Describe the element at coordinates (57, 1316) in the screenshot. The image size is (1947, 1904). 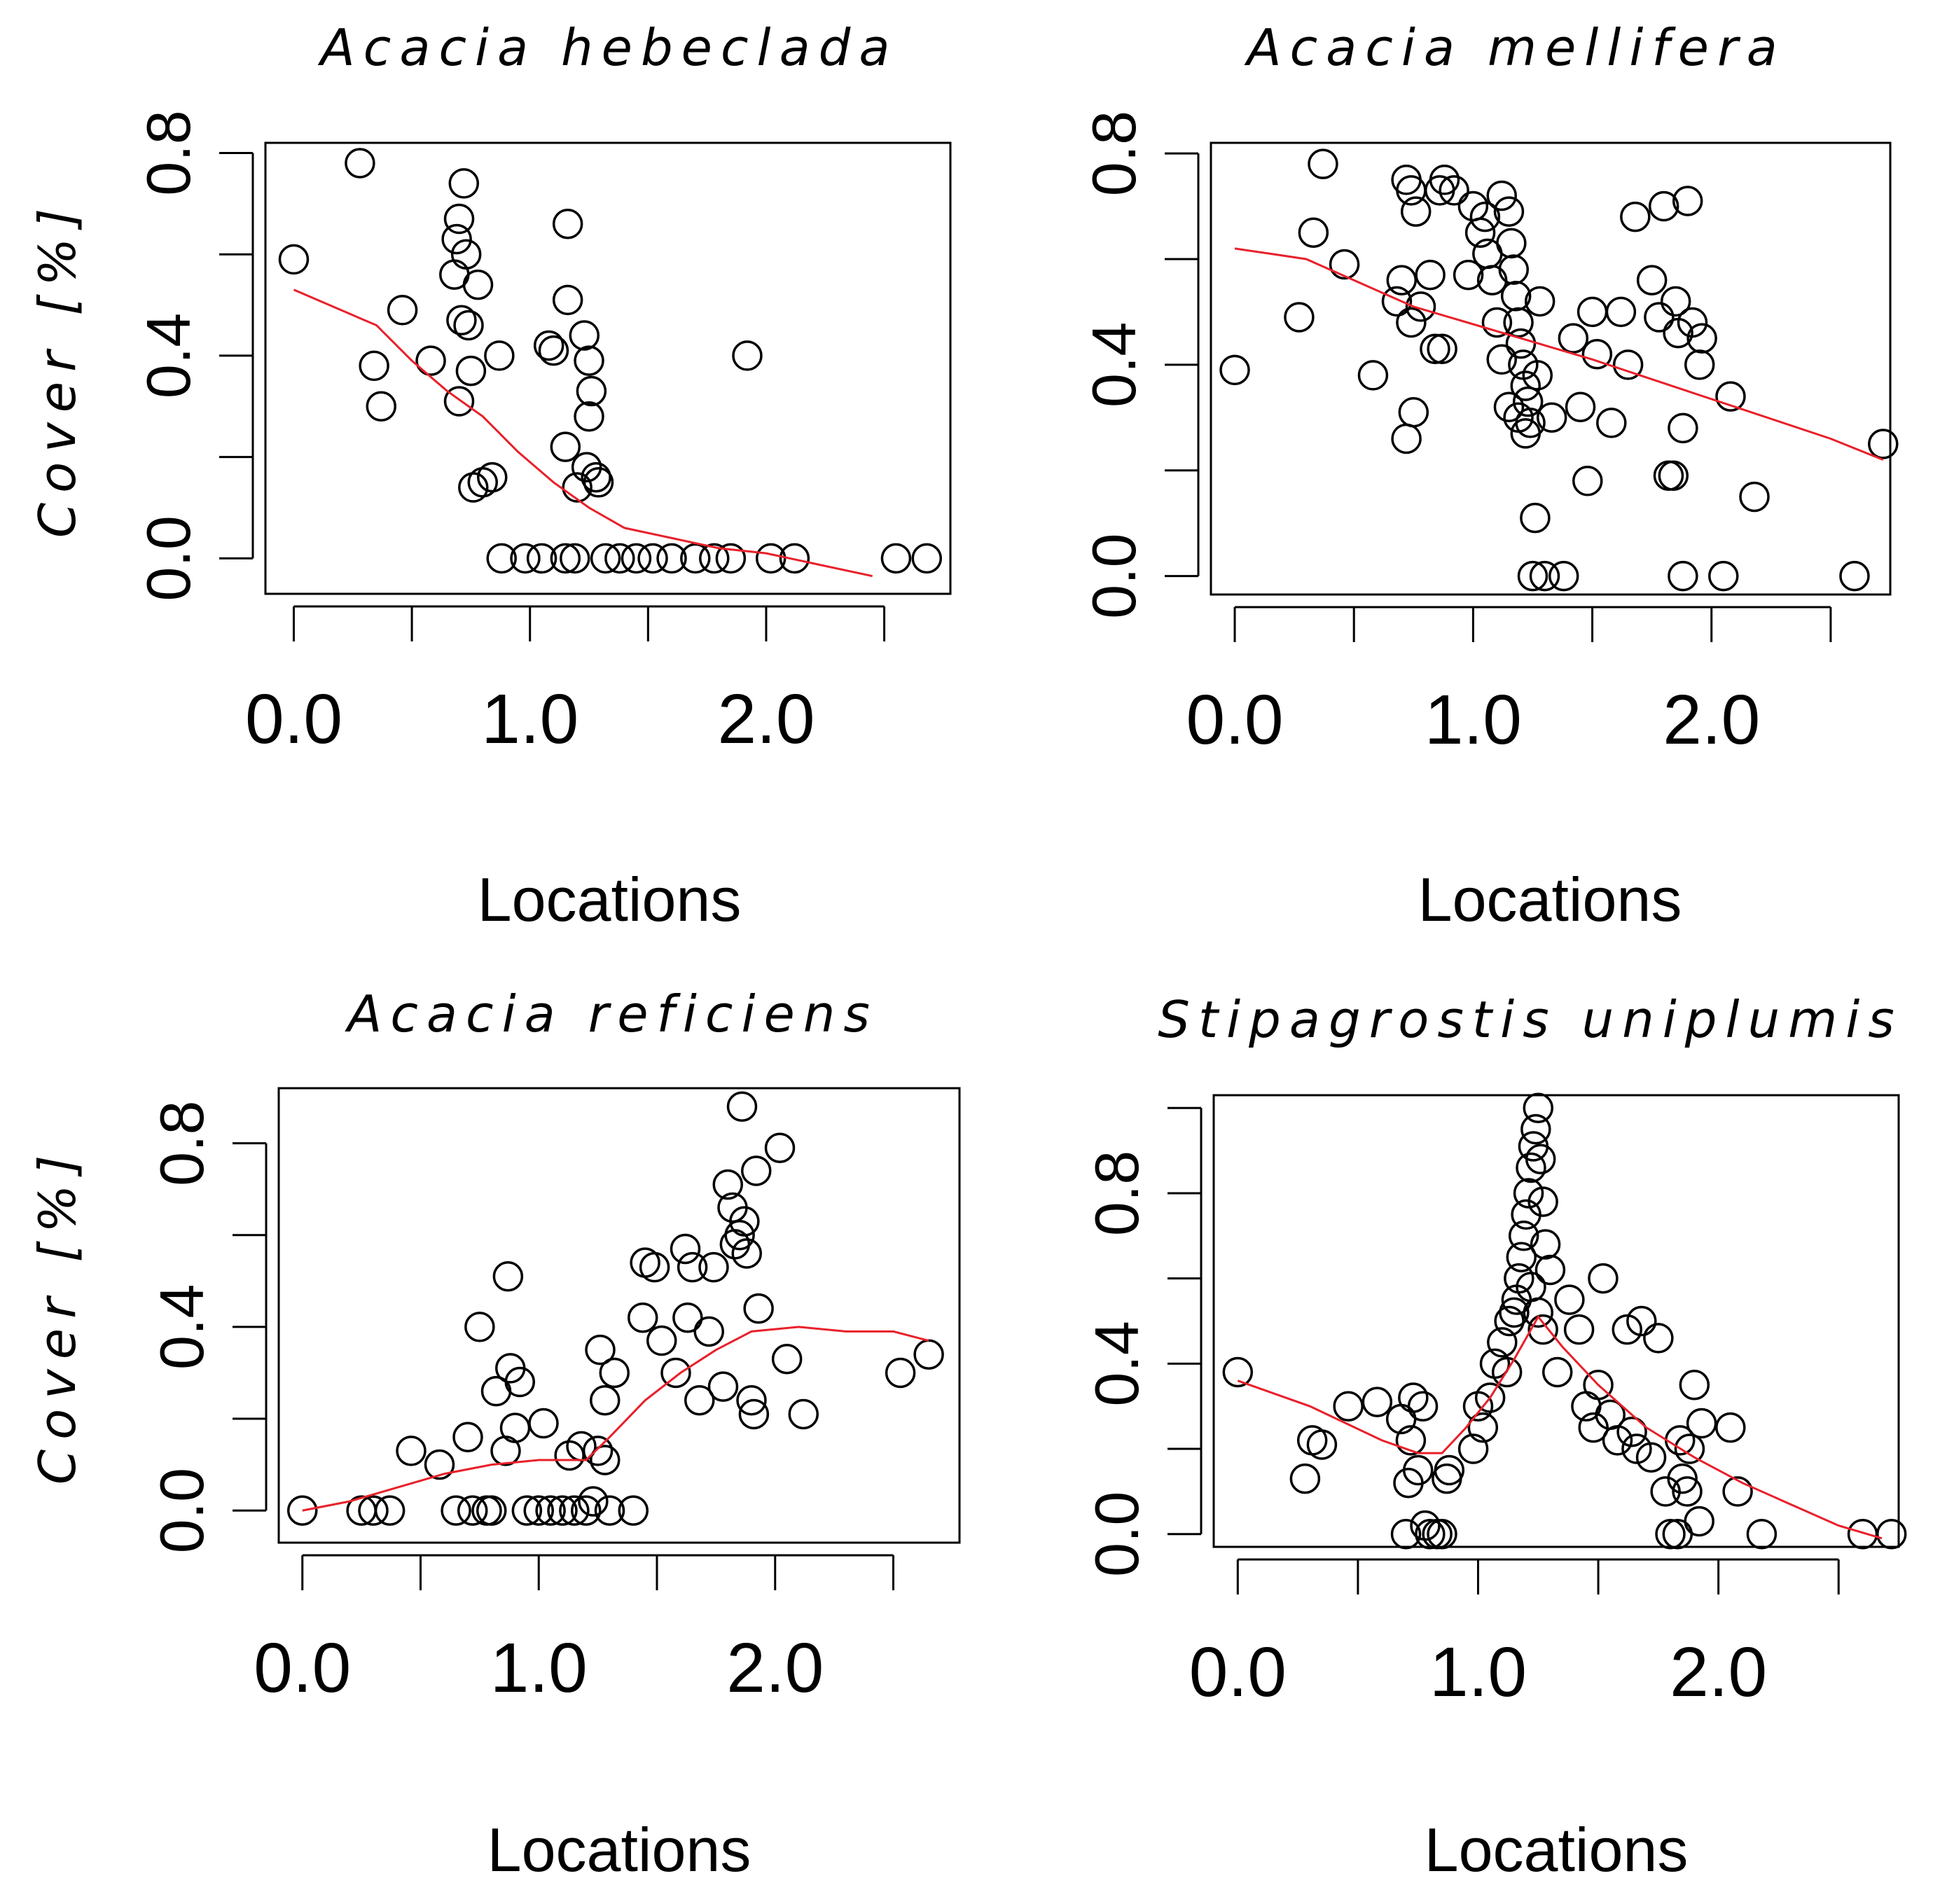
I see `y-axis-label: Cover [%]` at that location.